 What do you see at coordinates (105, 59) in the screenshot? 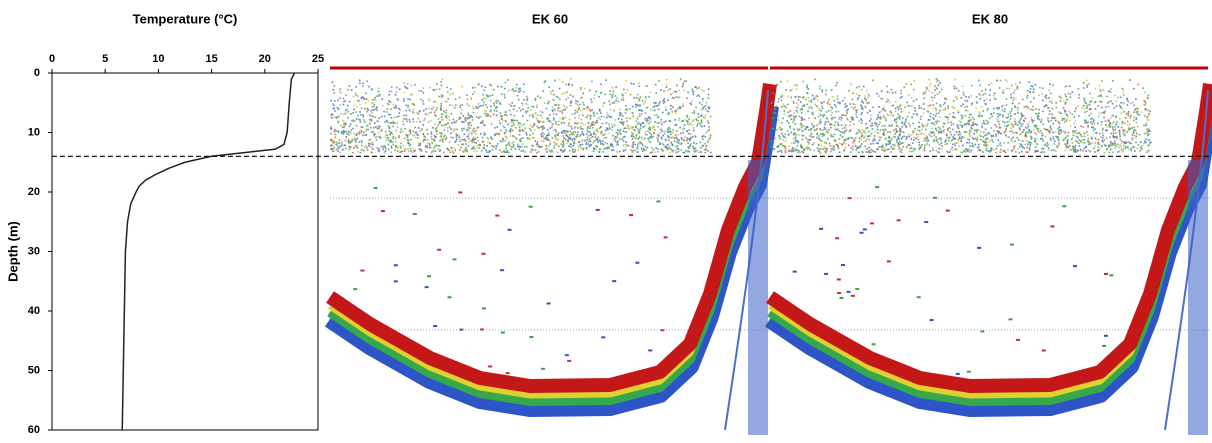
I see `x-tick-label: 5` at bounding box center [105, 59].